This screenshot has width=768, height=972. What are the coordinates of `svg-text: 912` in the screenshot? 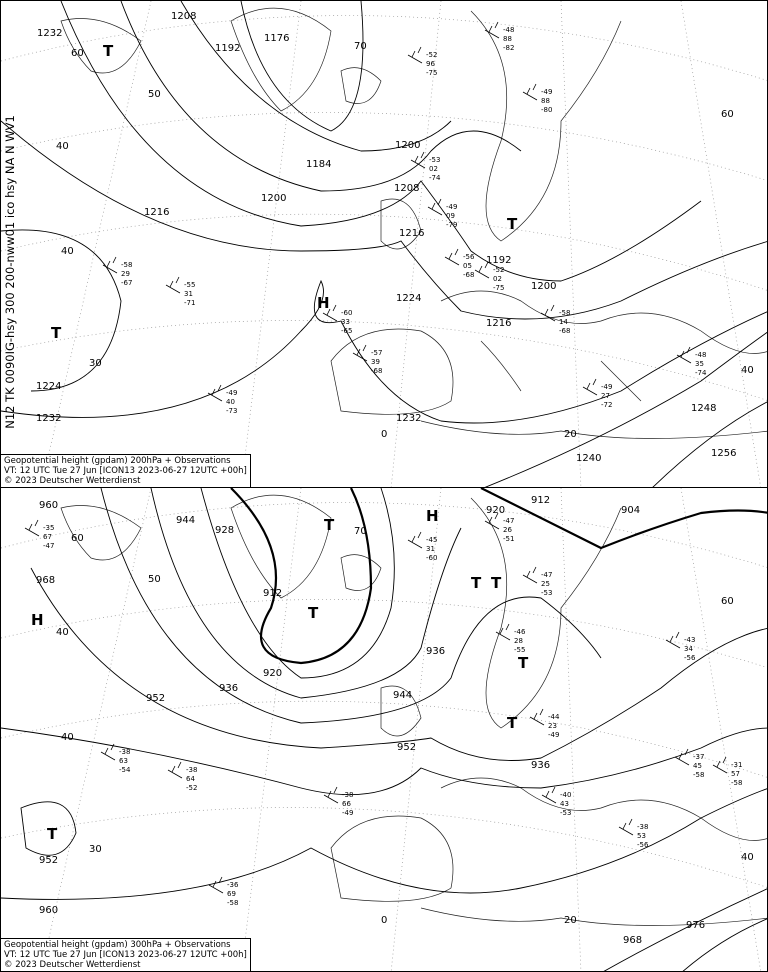 It's located at (540, 500).